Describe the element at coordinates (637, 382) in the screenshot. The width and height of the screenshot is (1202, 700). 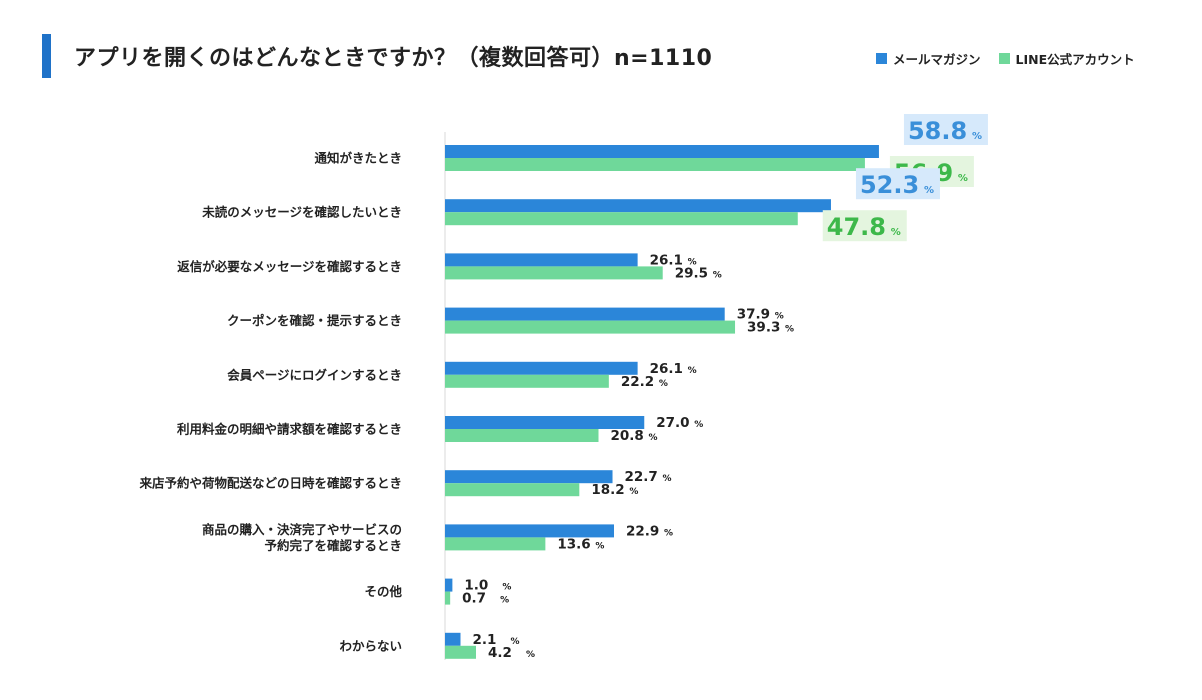
I see `value-label-line: 22.2` at that location.